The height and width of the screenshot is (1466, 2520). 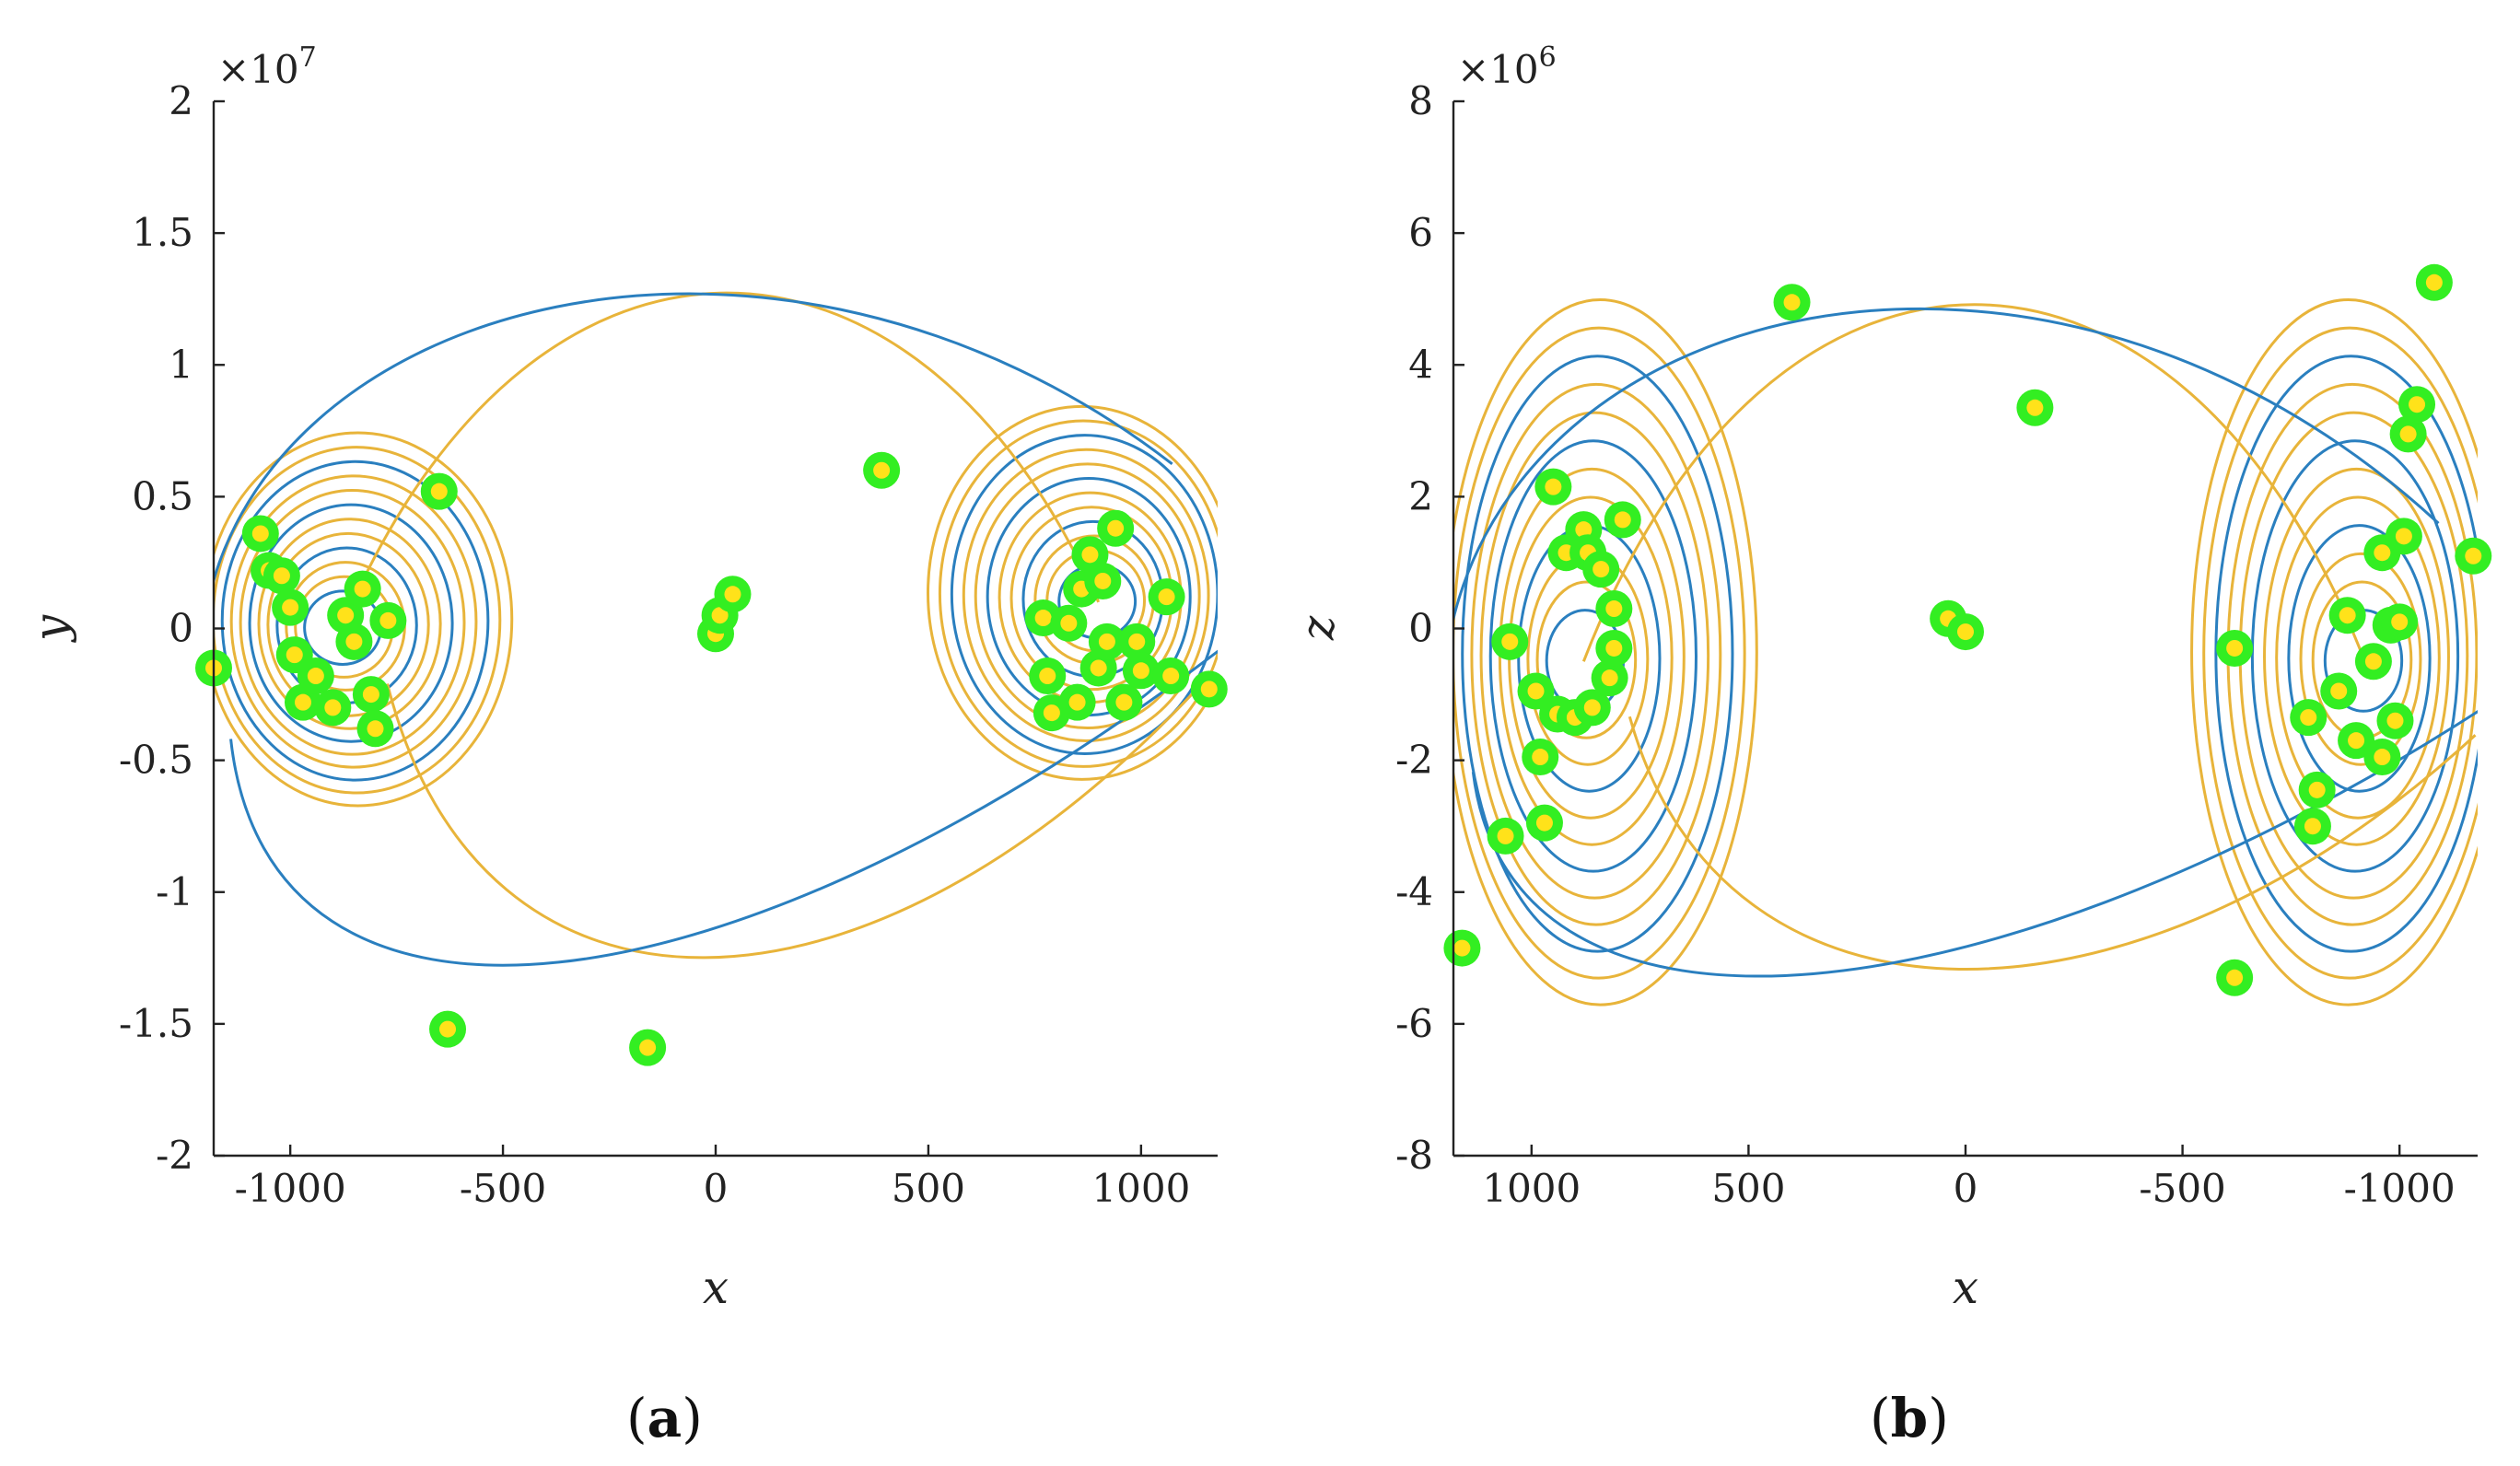 What do you see at coordinates (1429, 628) in the screenshot?
I see `panel-b-y-ticks: -8 -6 -4 -2 0 2 4 6 8` at bounding box center [1429, 628].